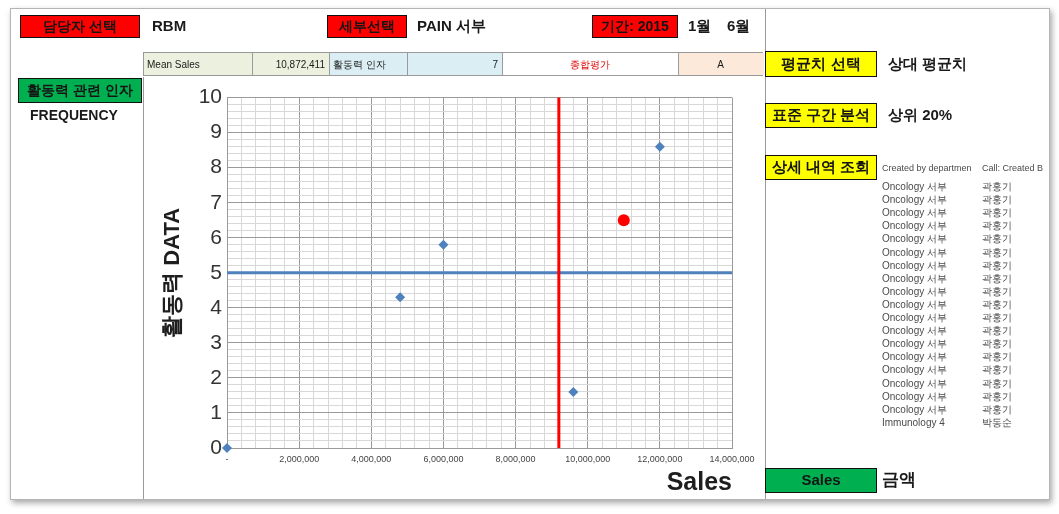  Describe the element at coordinates (588, 458) in the screenshot. I see `x-tick-label: 10,000,000` at that location.